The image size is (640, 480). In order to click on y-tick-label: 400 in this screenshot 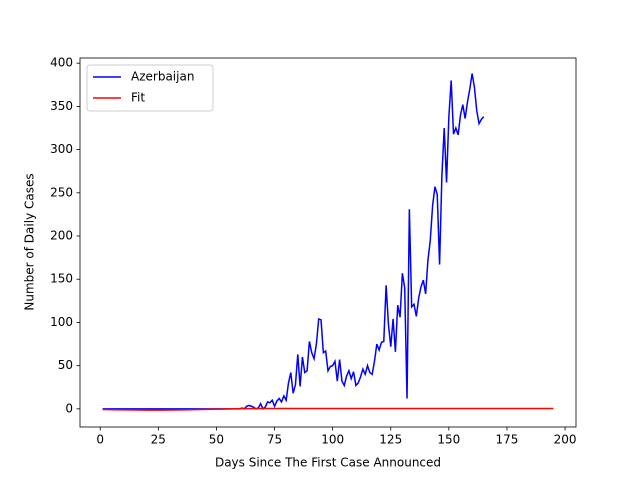, I will do `click(61, 63)`.